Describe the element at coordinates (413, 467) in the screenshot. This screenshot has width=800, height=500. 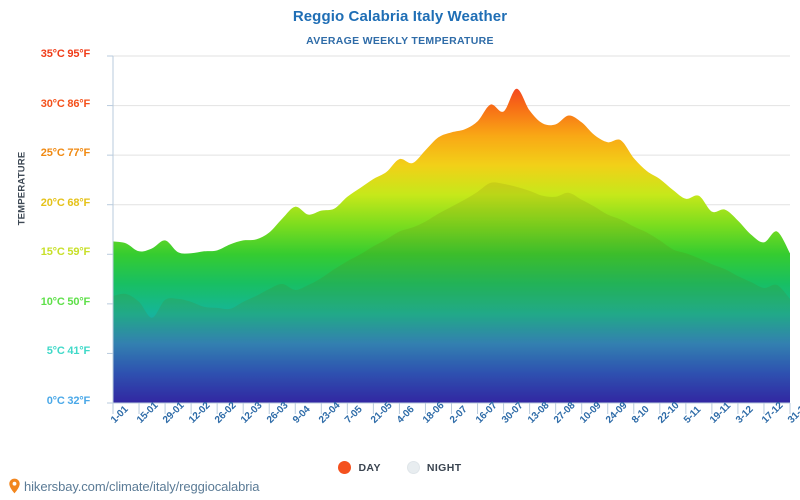
I see `night-swatch-icon` at that location.